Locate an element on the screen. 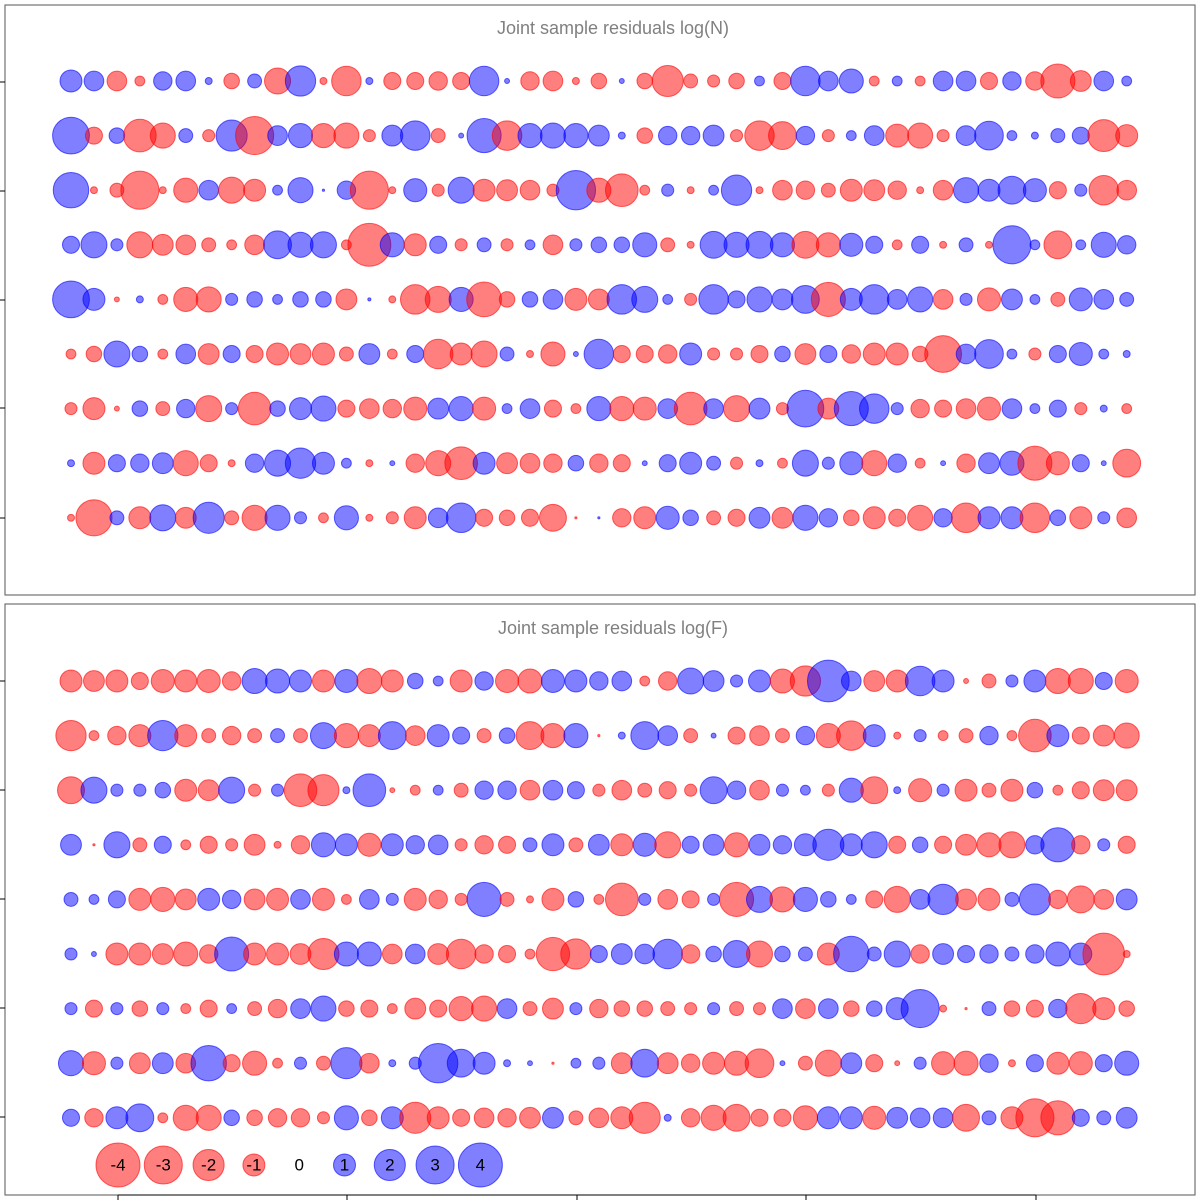 The image size is (1200, 1200). legend-label: -2 is located at coordinates (208, 1164).